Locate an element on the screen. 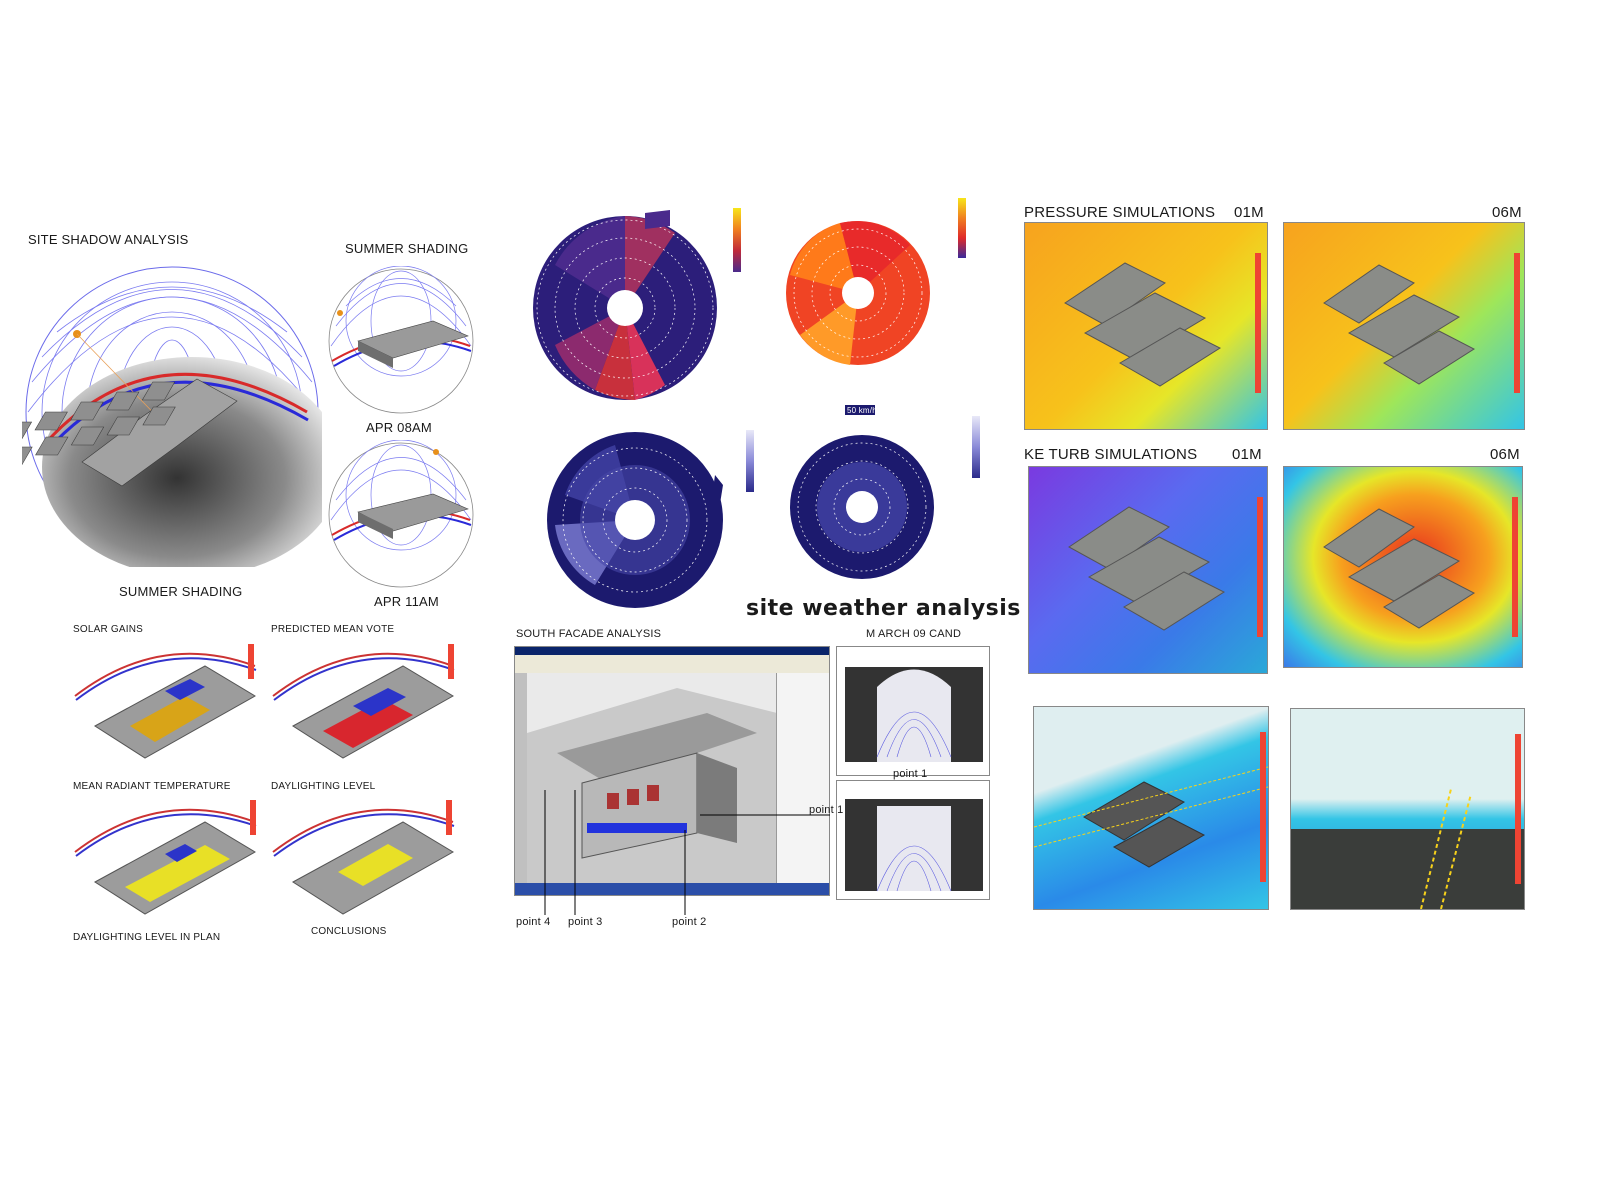 This screenshot has height=1200, width=1600. predicted-mean-vote-title: PREDICTED MEAN VOTE is located at coordinates (333, 629).